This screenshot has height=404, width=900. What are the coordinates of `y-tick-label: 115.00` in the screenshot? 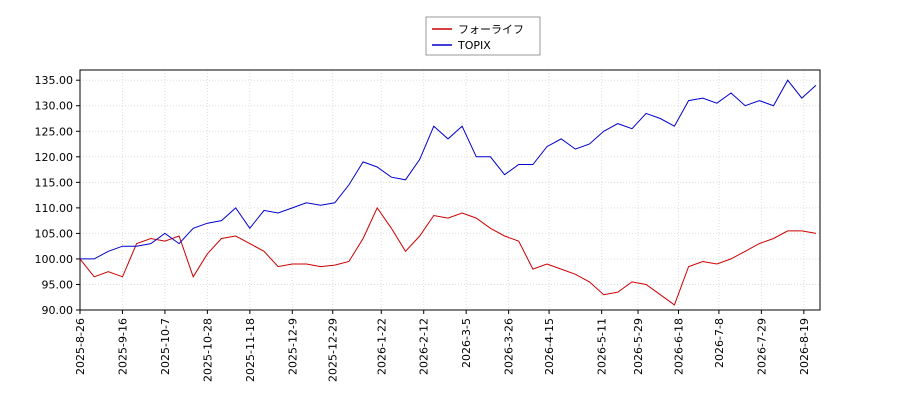 It's located at (54, 182).